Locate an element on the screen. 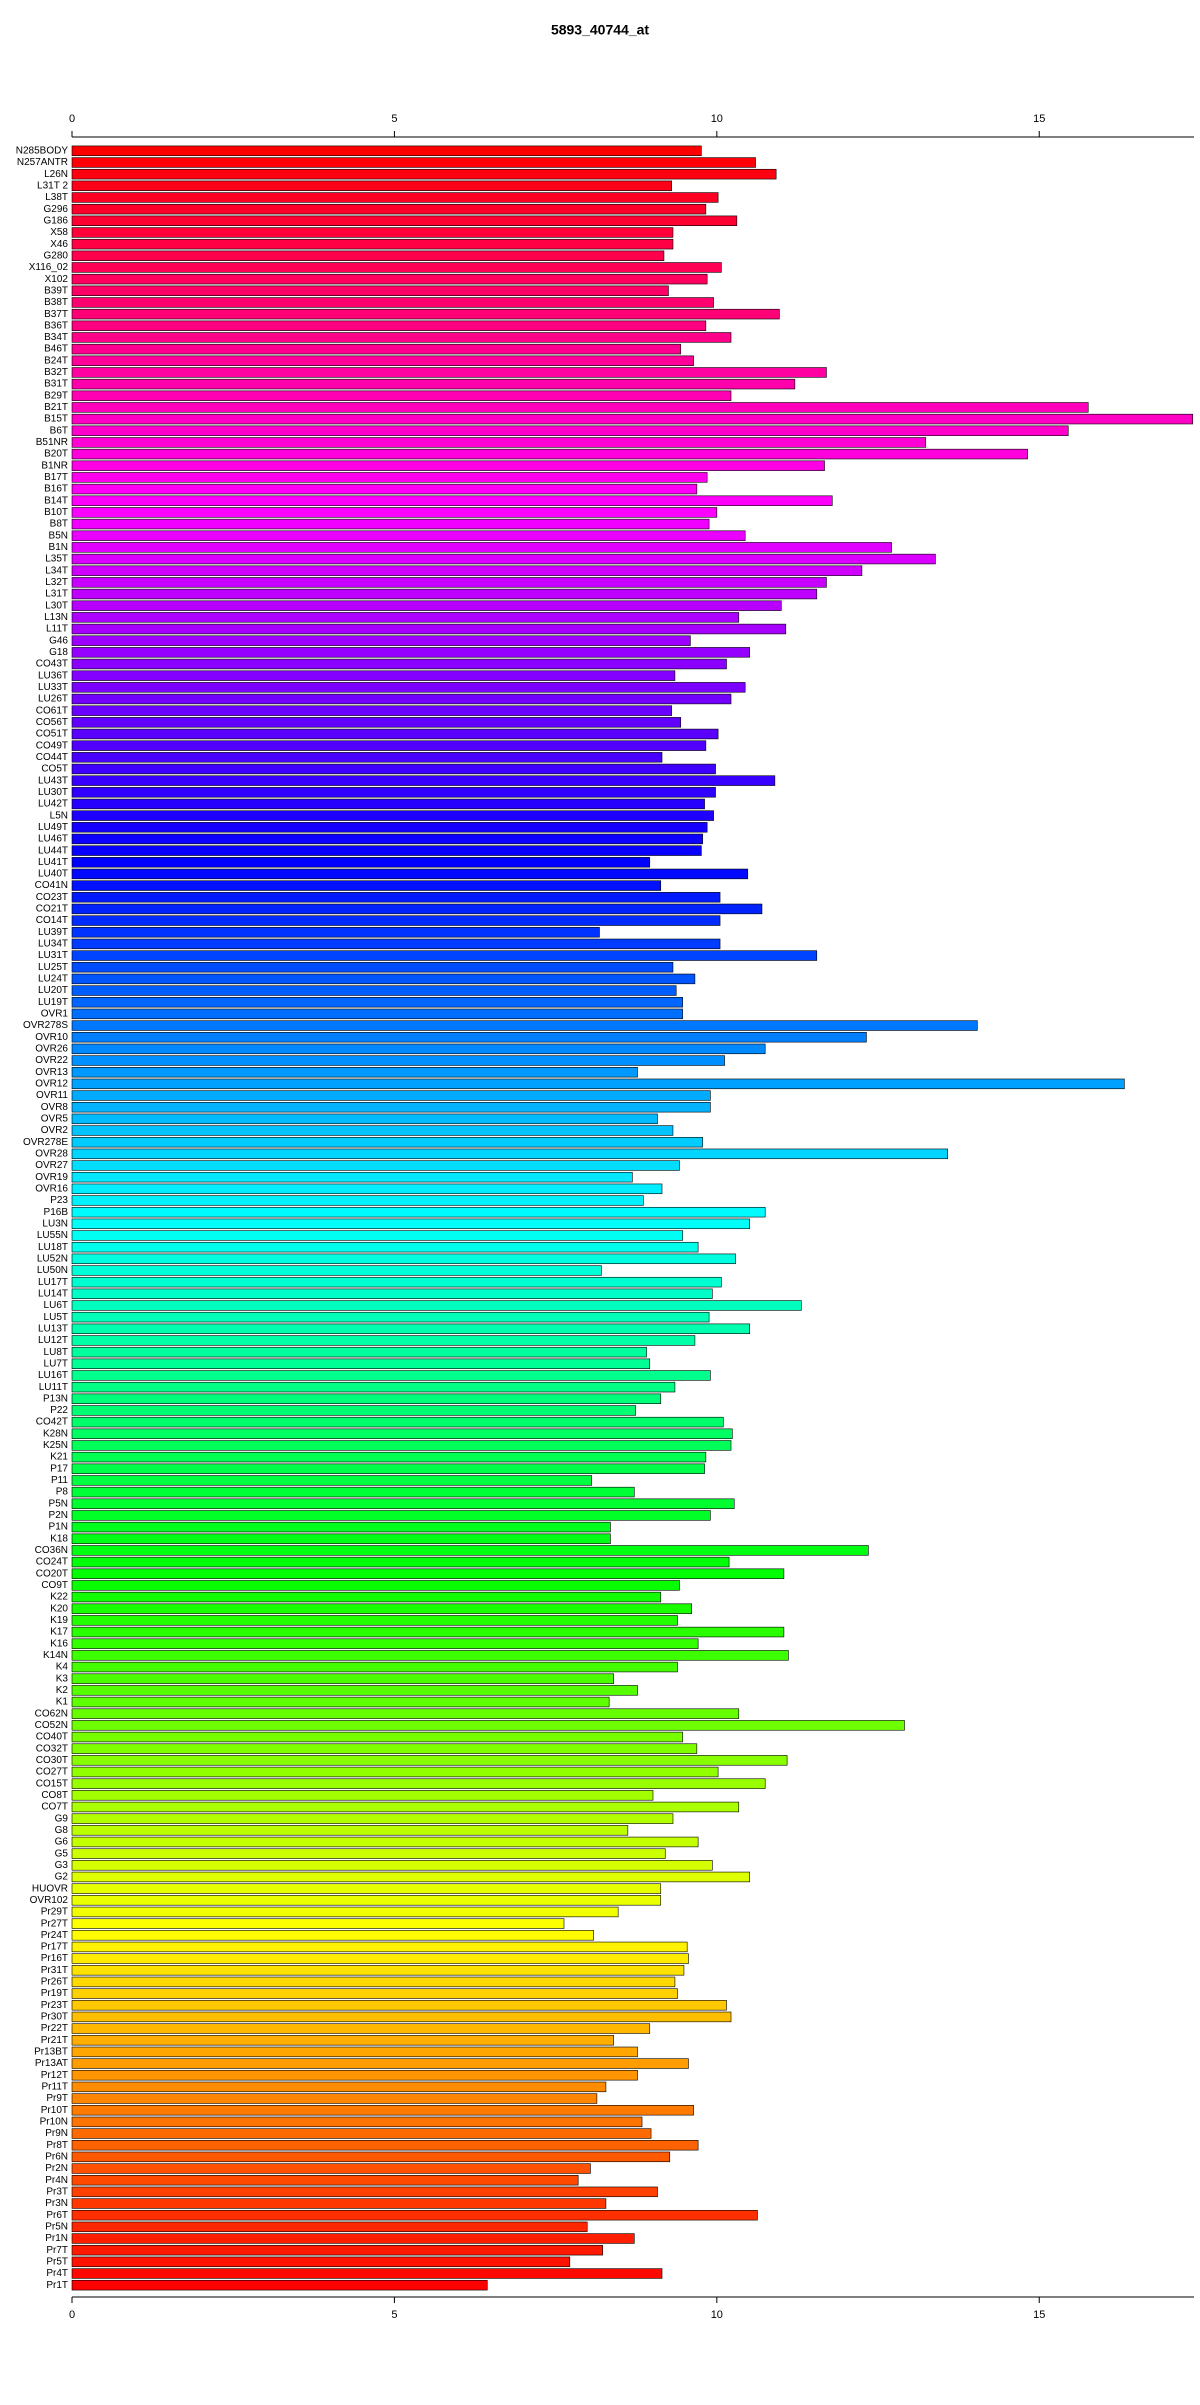 The image size is (1200, 2405). y-tick-label: P11 is located at coordinates (59, 1480).